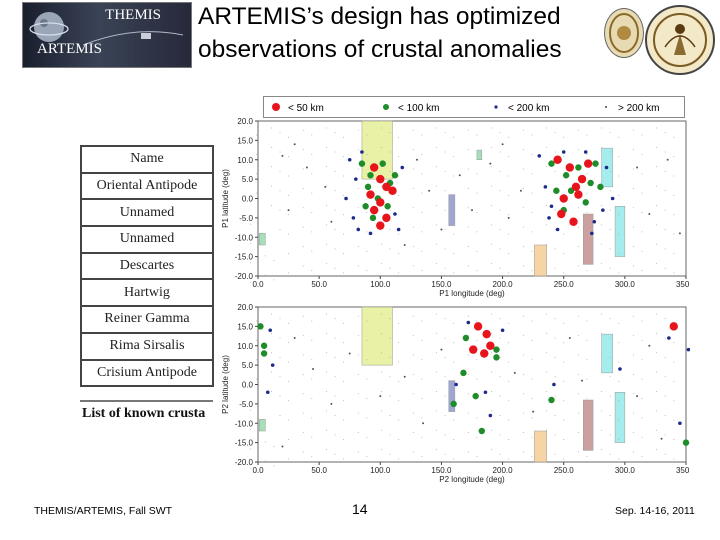 The width and height of the screenshot is (720, 540). Describe the element at coordinates (620, 231) in the screenshot. I see `anomaly-region` at that location.